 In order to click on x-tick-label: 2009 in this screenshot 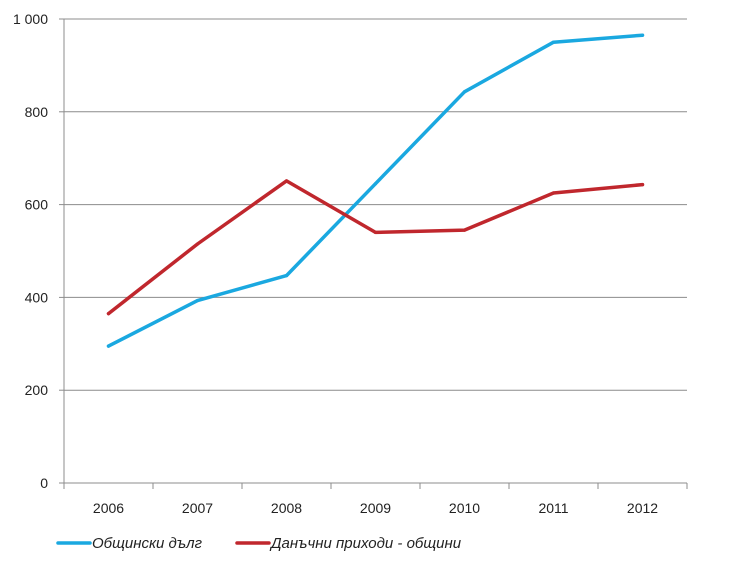, I will do `click(375, 508)`.